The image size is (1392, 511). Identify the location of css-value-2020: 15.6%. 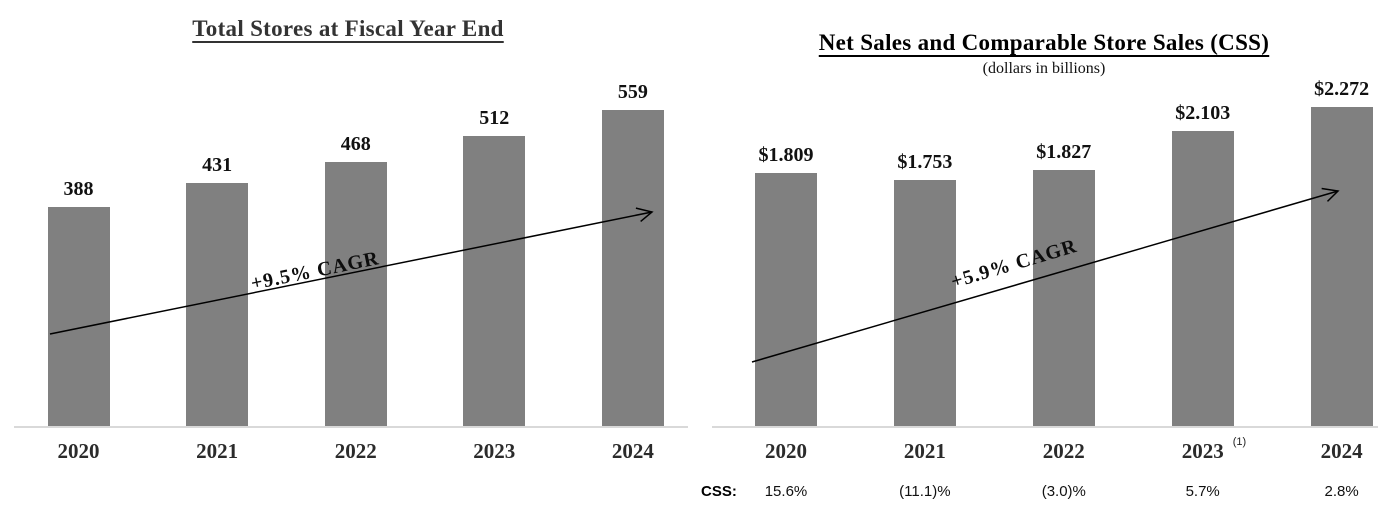
(786, 491).